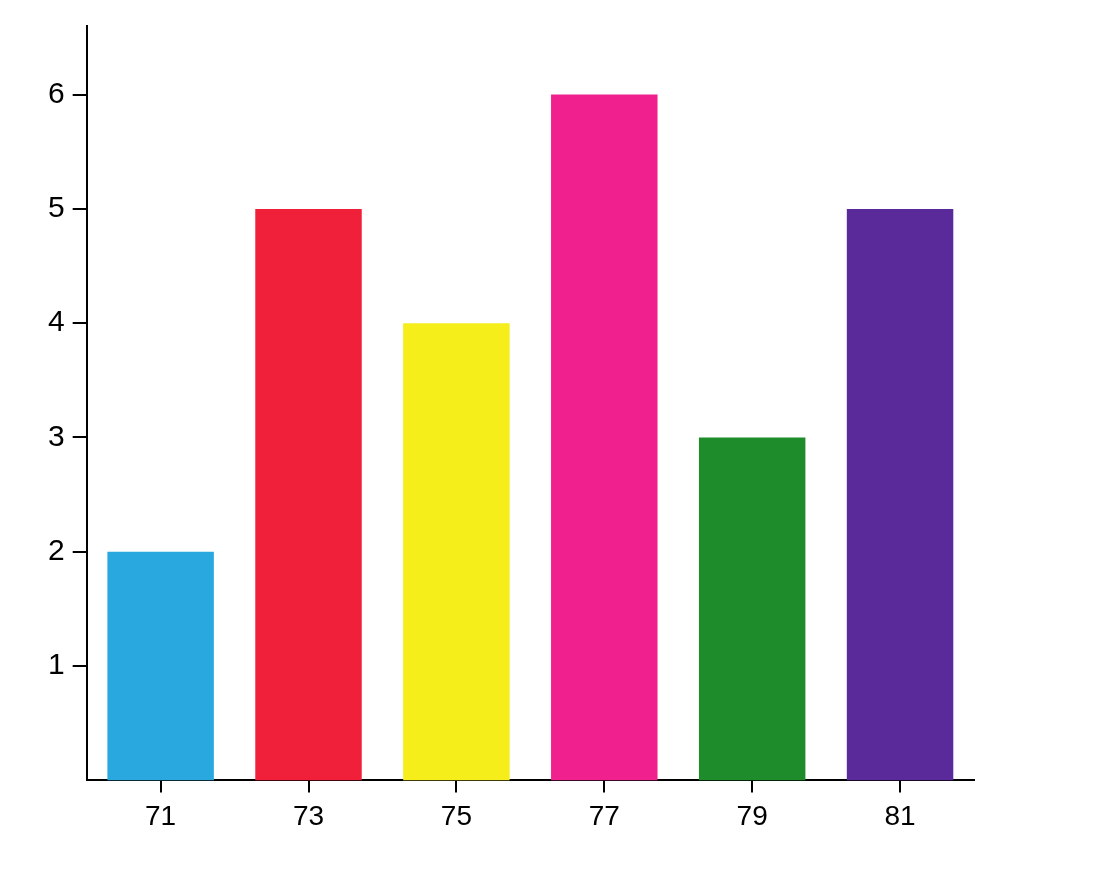  Describe the element at coordinates (56, 664) in the screenshot. I see `y-tick-label: 1` at that location.